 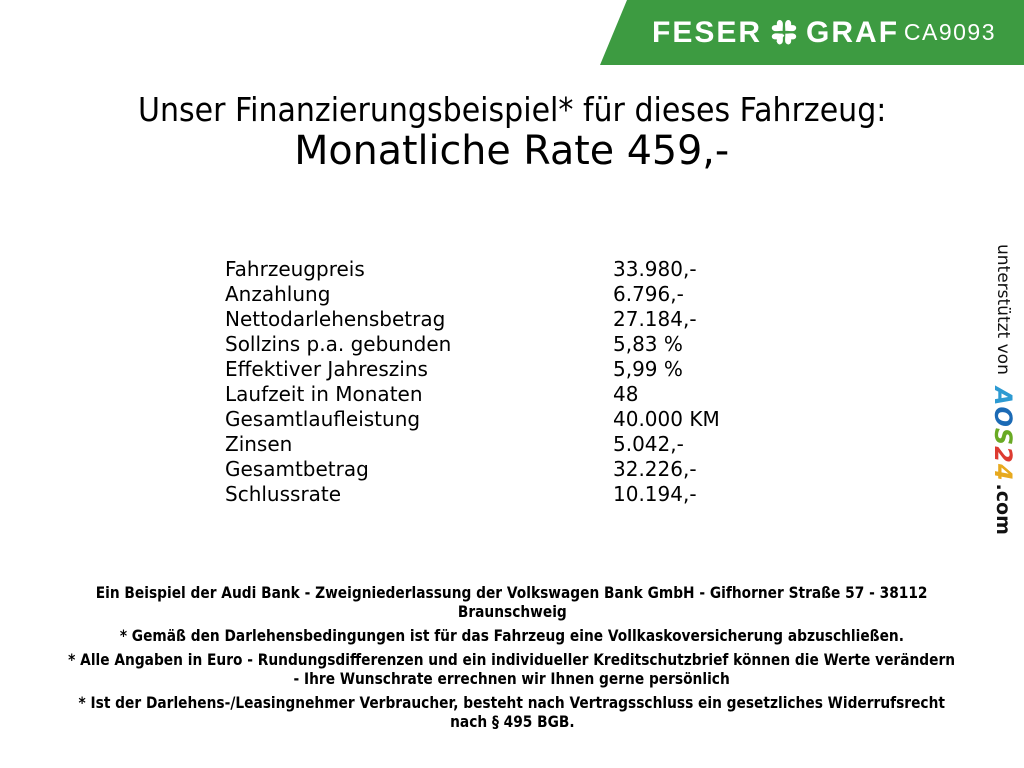 What do you see at coordinates (1003, 509) in the screenshot?
I see `domain-suffix: .com` at bounding box center [1003, 509].